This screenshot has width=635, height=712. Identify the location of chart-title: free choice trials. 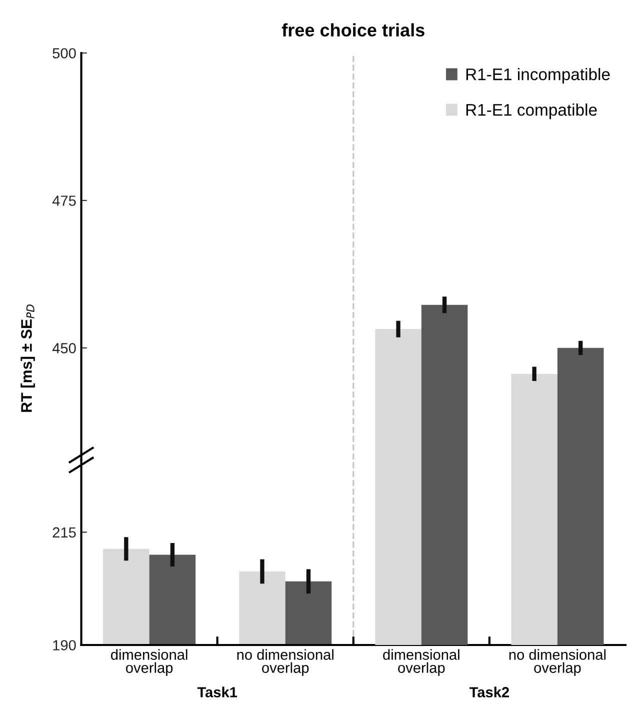
(353, 30).